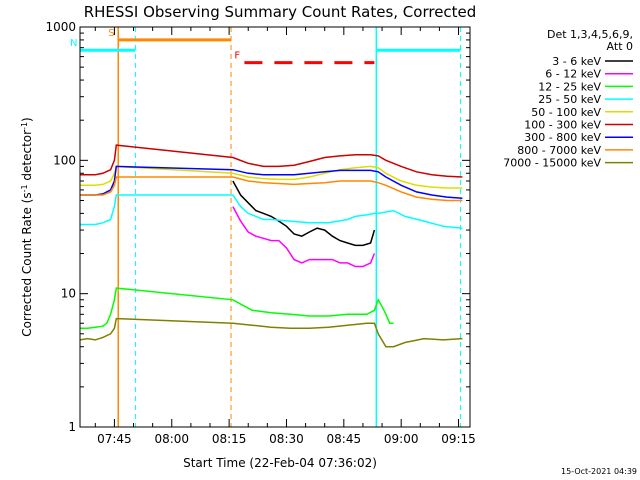 This screenshot has height=480, width=640. What do you see at coordinates (271, 177) in the screenshot?
I see `series-line-50-100-kev` at bounding box center [271, 177].